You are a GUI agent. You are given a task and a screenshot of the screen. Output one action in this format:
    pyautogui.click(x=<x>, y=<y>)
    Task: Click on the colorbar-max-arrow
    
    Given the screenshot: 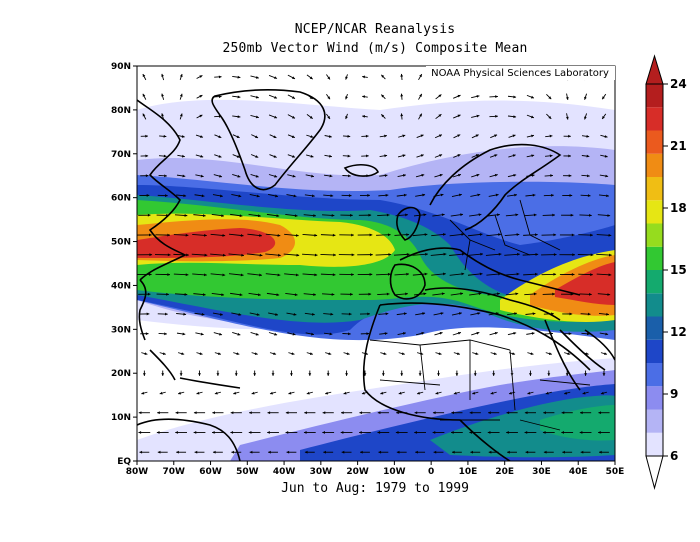 What is the action you would take?
    pyautogui.click(x=654, y=69)
    